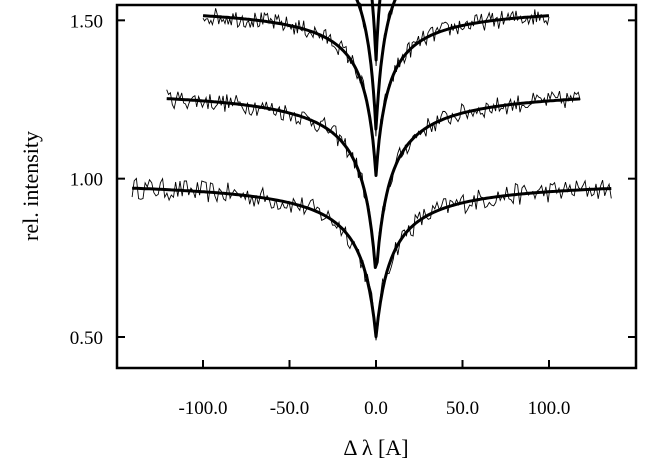  What do you see at coordinates (376, 408) in the screenshot?
I see `x-tick-label: 0.0` at bounding box center [376, 408].